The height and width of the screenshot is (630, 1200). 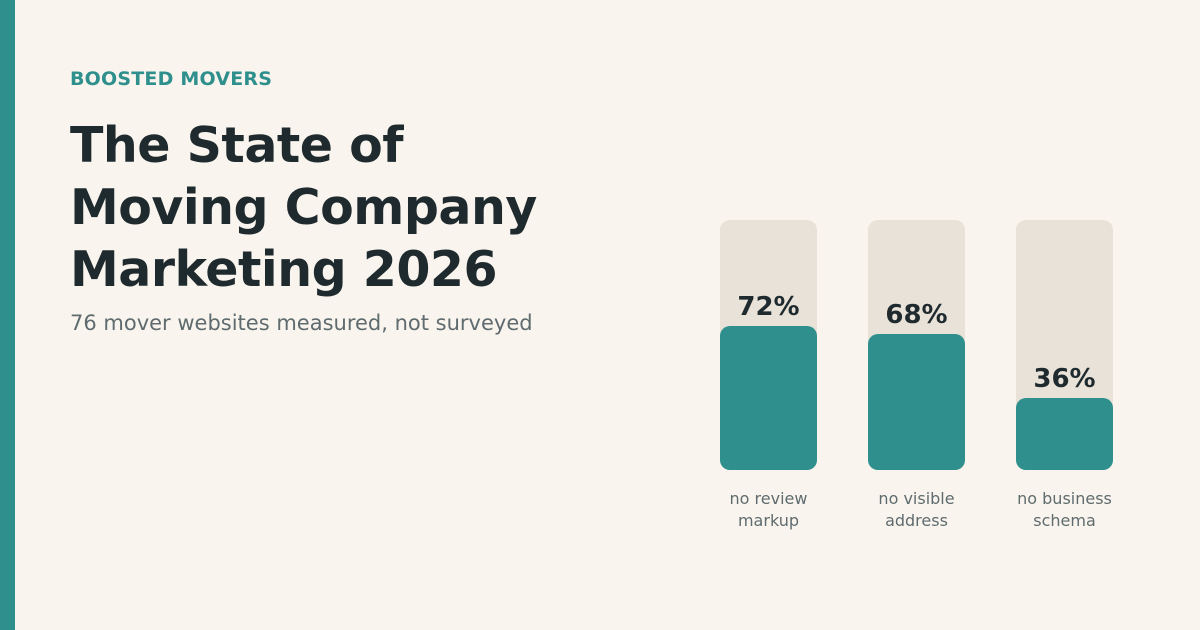 I want to click on title-line: Moving Company, so click(x=303, y=207).